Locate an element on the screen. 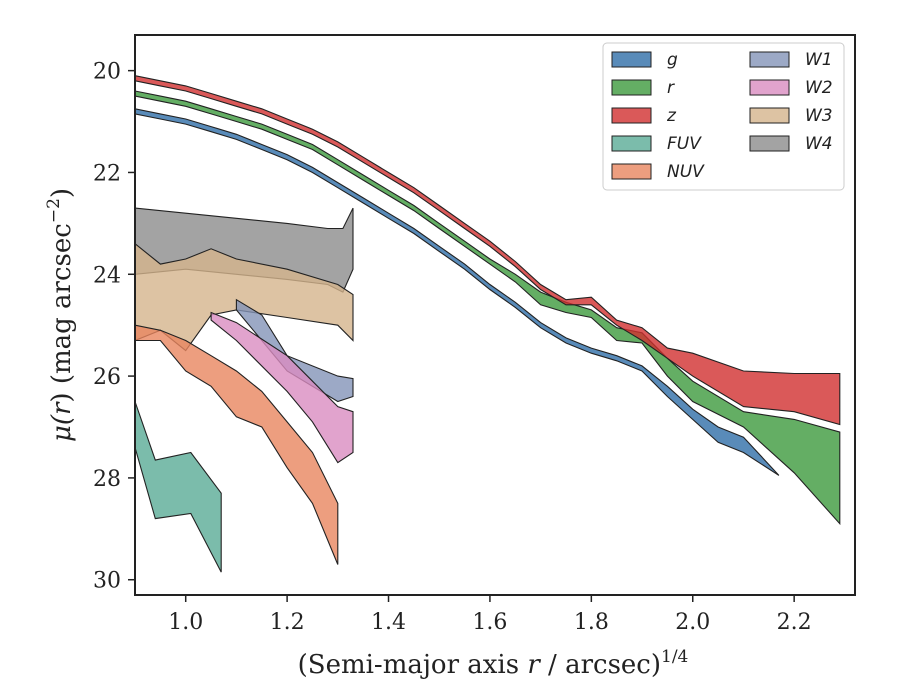 The height and width of the screenshot is (700, 900). y-axis-label-sup: −2 is located at coordinates (54, 210).